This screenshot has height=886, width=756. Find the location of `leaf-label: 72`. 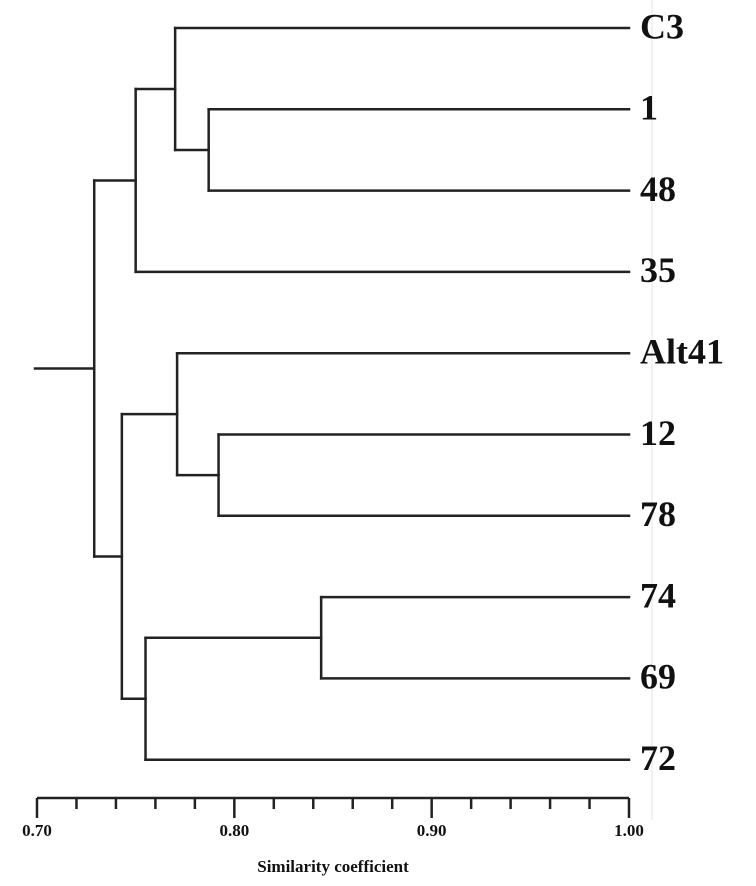

leaf-label: 72 is located at coordinates (658, 758).